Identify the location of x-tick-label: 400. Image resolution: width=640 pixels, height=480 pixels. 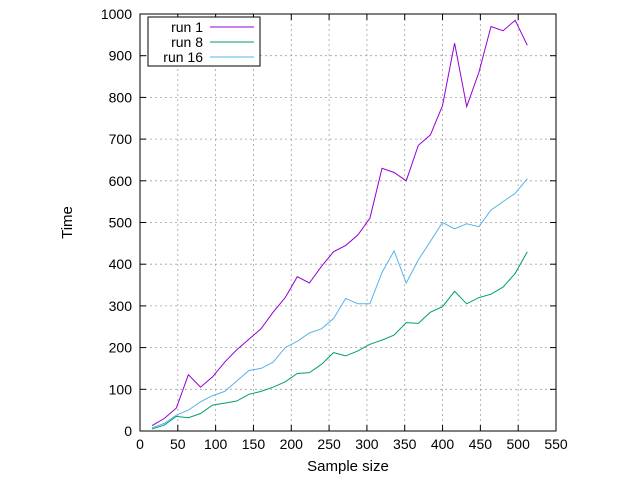
(443, 444).